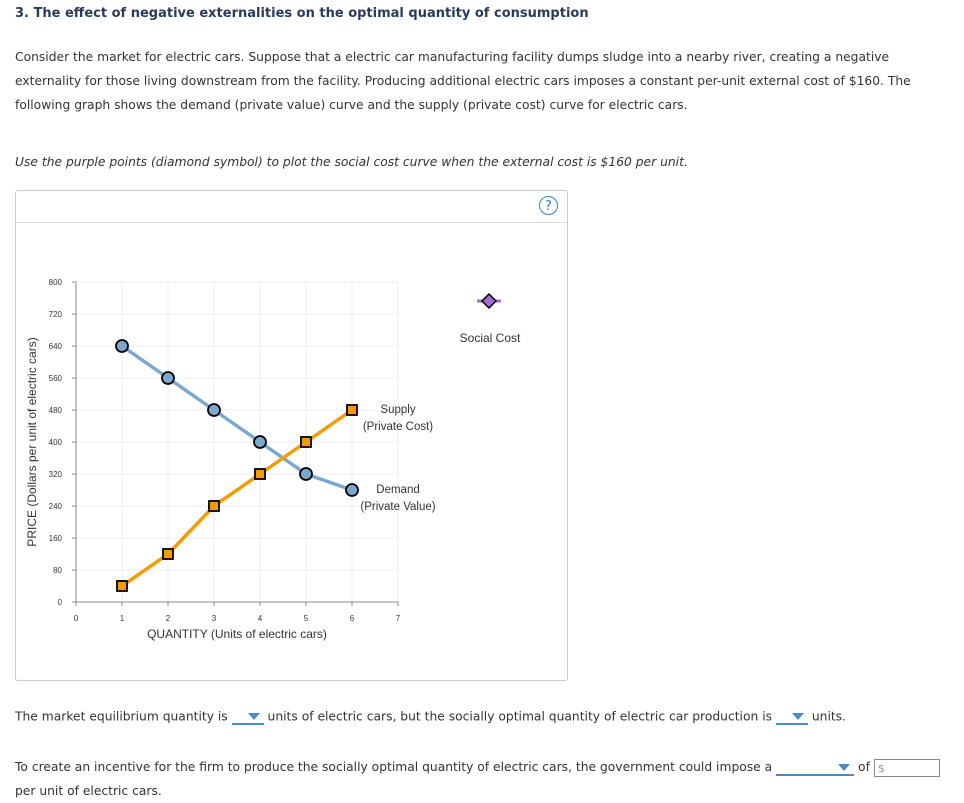 This screenshot has height=803, width=964. Describe the element at coordinates (56, 314) in the screenshot. I see `y-tick-label: 720` at that location.